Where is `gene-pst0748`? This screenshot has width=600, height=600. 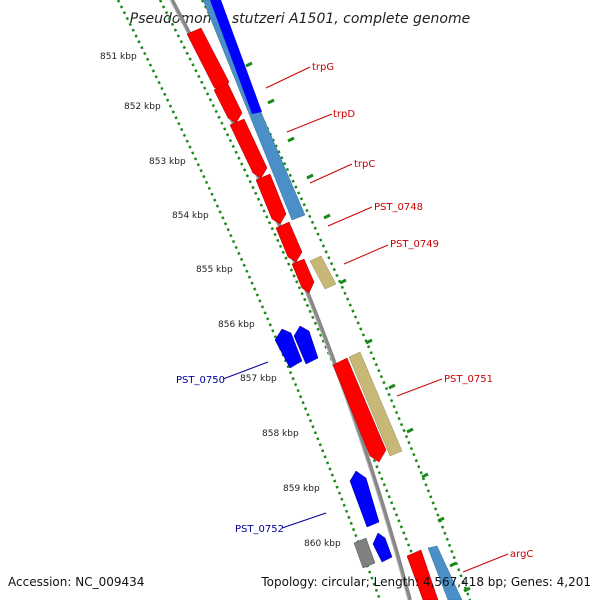 gene-pst0748 is located at coordinates (289, 242).